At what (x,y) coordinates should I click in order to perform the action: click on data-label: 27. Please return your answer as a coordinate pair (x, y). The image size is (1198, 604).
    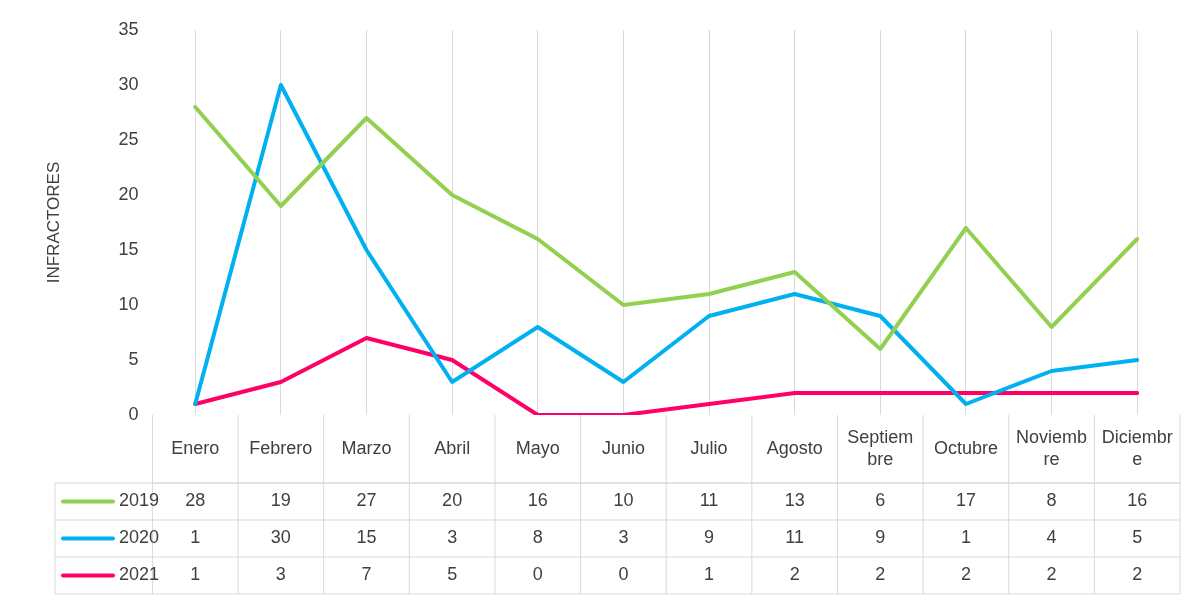
    Looking at the image, I should click on (366, 500).